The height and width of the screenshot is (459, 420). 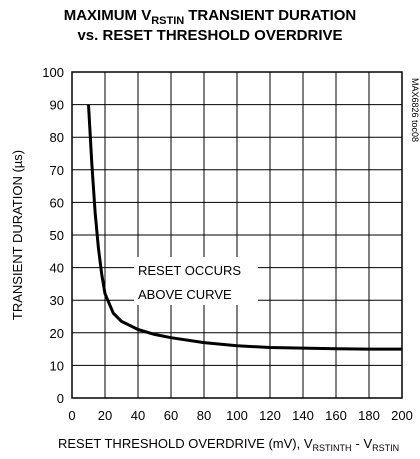 What do you see at coordinates (57, 137) in the screenshot?
I see `y-tick-label: 80` at bounding box center [57, 137].